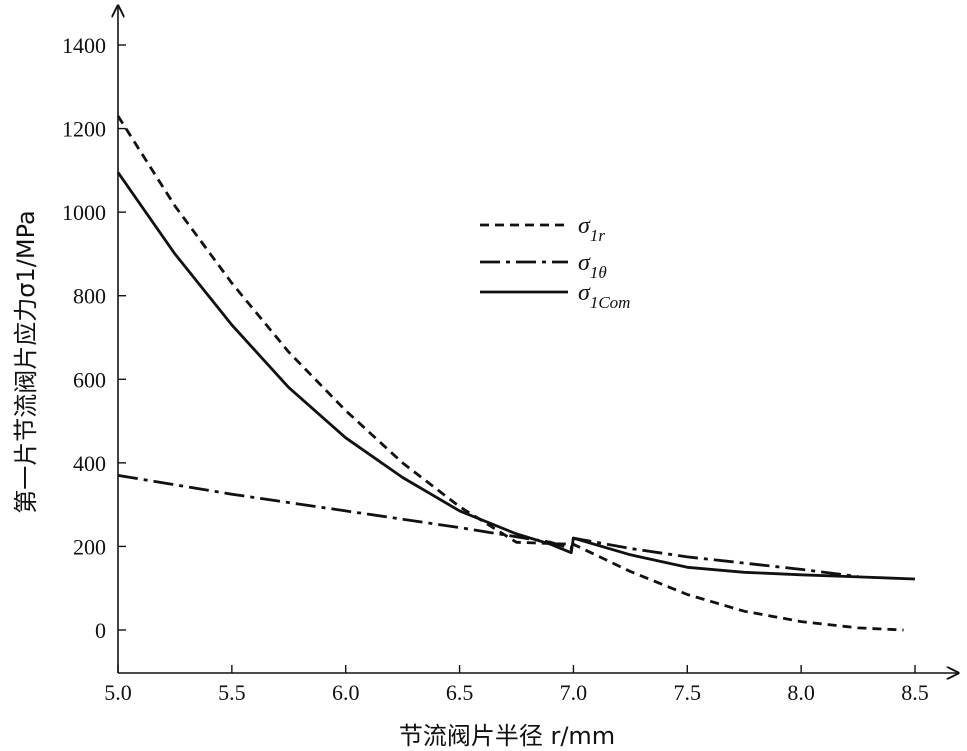 The height and width of the screenshot is (751, 967). I want to click on y-tick-label: 600, so click(89, 379).